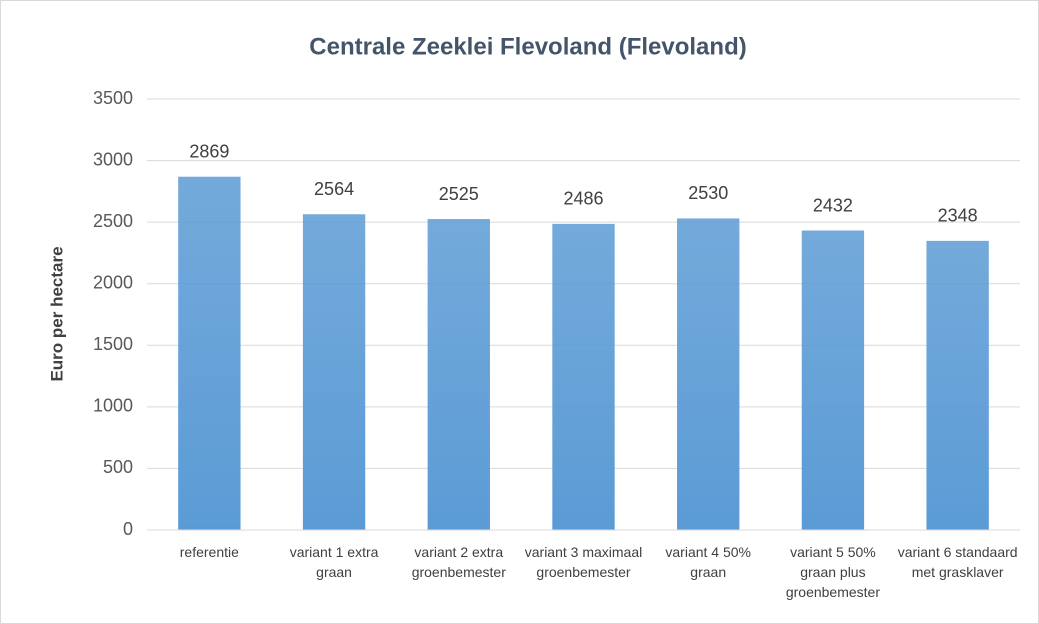 This screenshot has width=1039, height=624. I want to click on x-tick-label: variant 6 standaard met grasklaver, so click(957, 562).